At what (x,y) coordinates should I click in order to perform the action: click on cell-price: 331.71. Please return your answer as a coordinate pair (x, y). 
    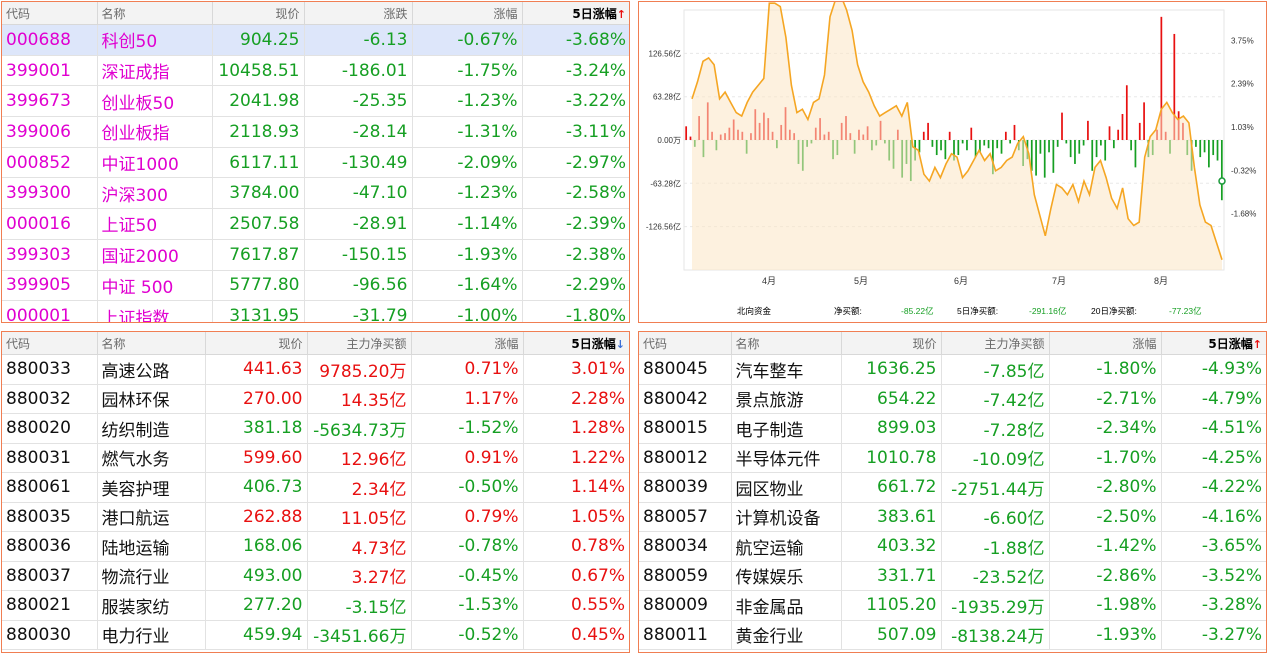
    Looking at the image, I should click on (891, 576).